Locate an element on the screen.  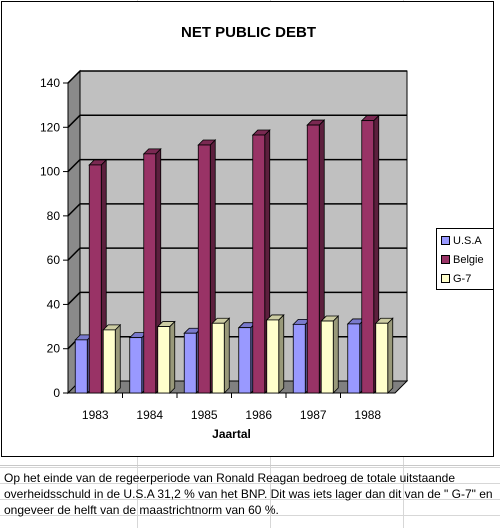
x-tick-label: 1984 is located at coordinates (149, 415).